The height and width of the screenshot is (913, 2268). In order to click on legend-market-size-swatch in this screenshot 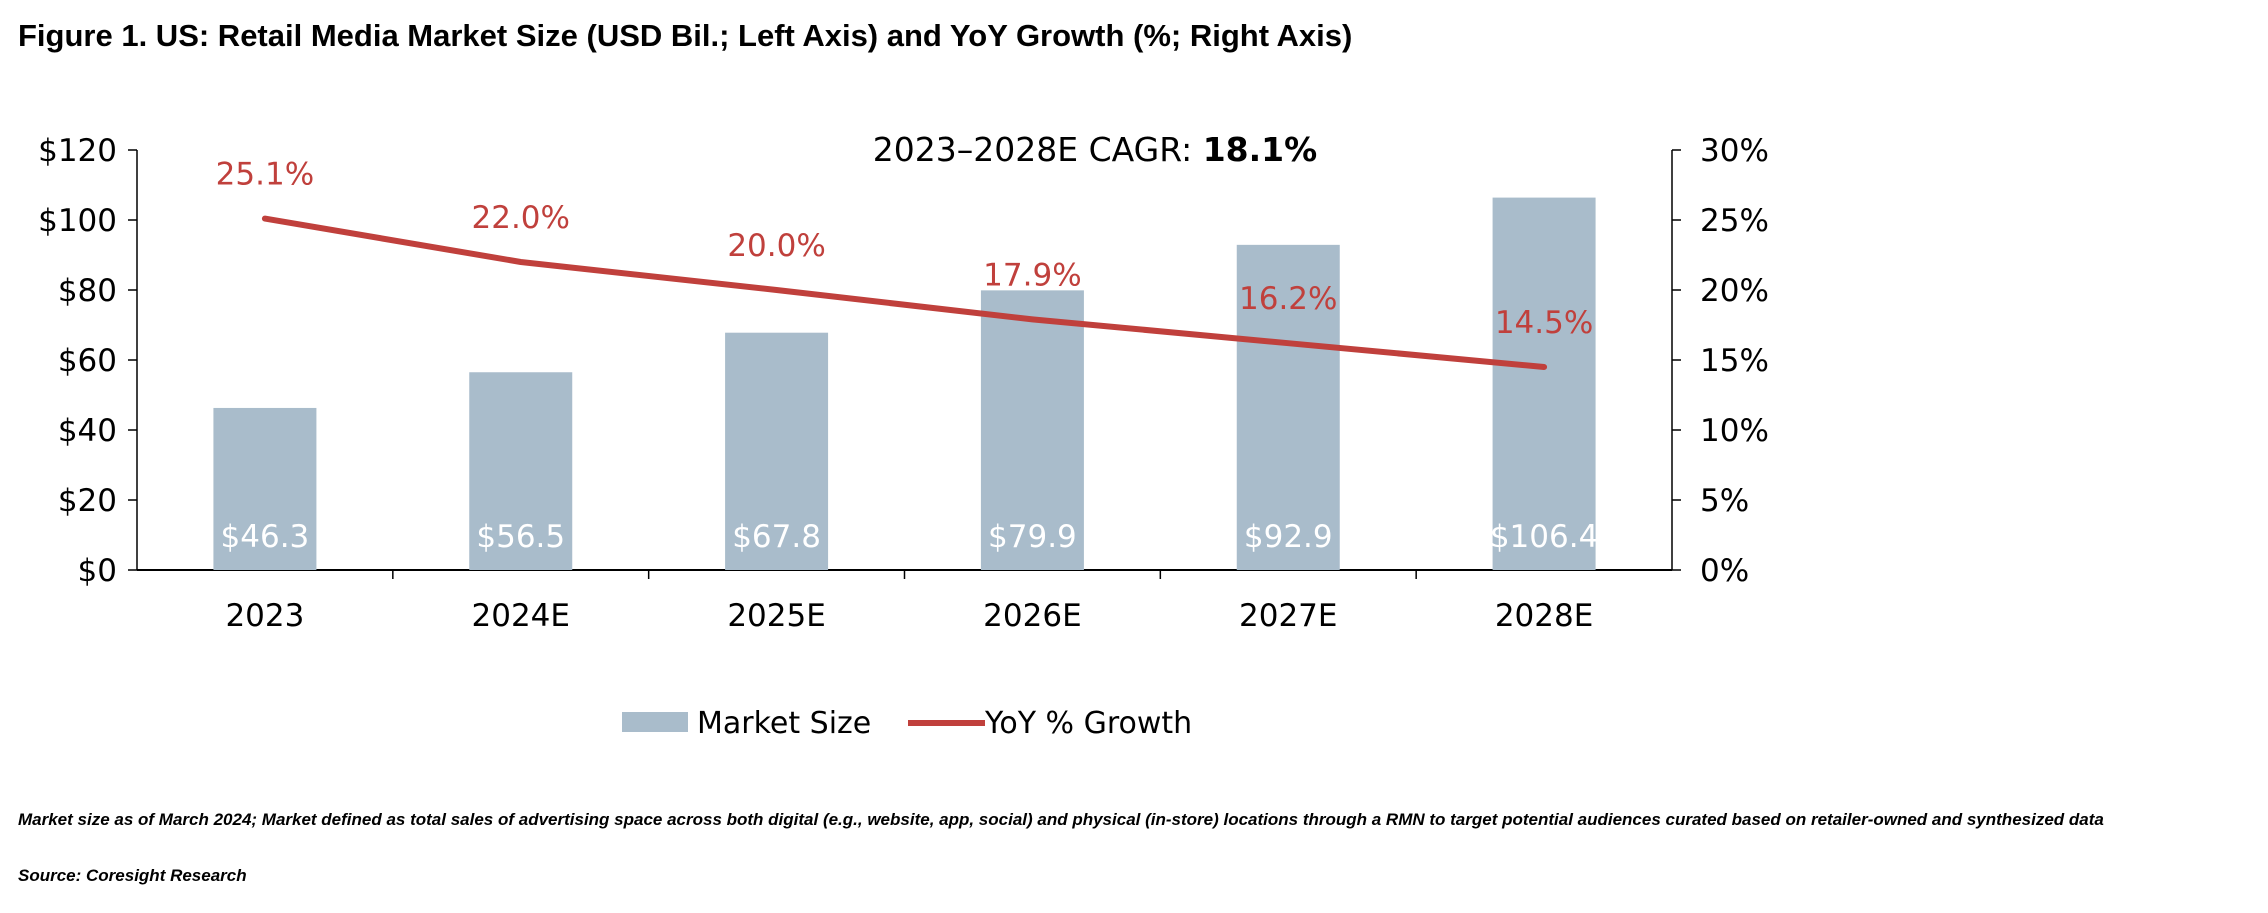, I will do `click(655, 722)`.